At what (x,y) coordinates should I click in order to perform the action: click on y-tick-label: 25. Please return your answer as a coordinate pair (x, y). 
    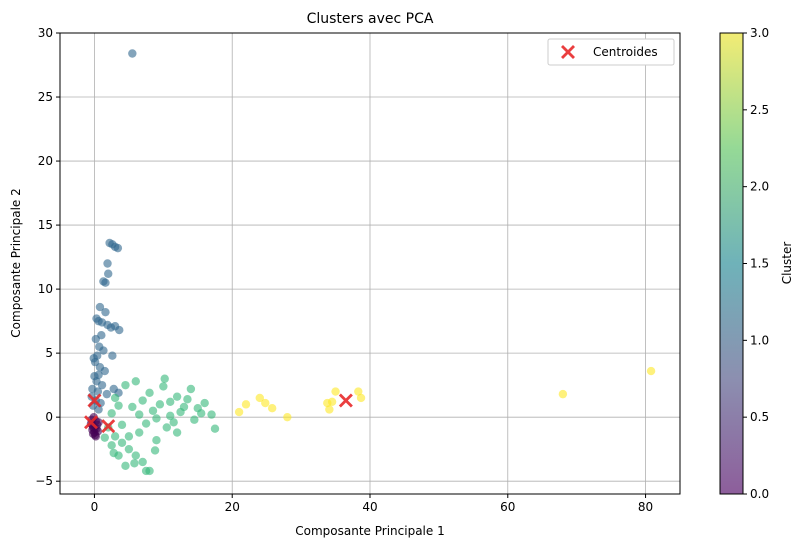
    Looking at the image, I should click on (45, 97).